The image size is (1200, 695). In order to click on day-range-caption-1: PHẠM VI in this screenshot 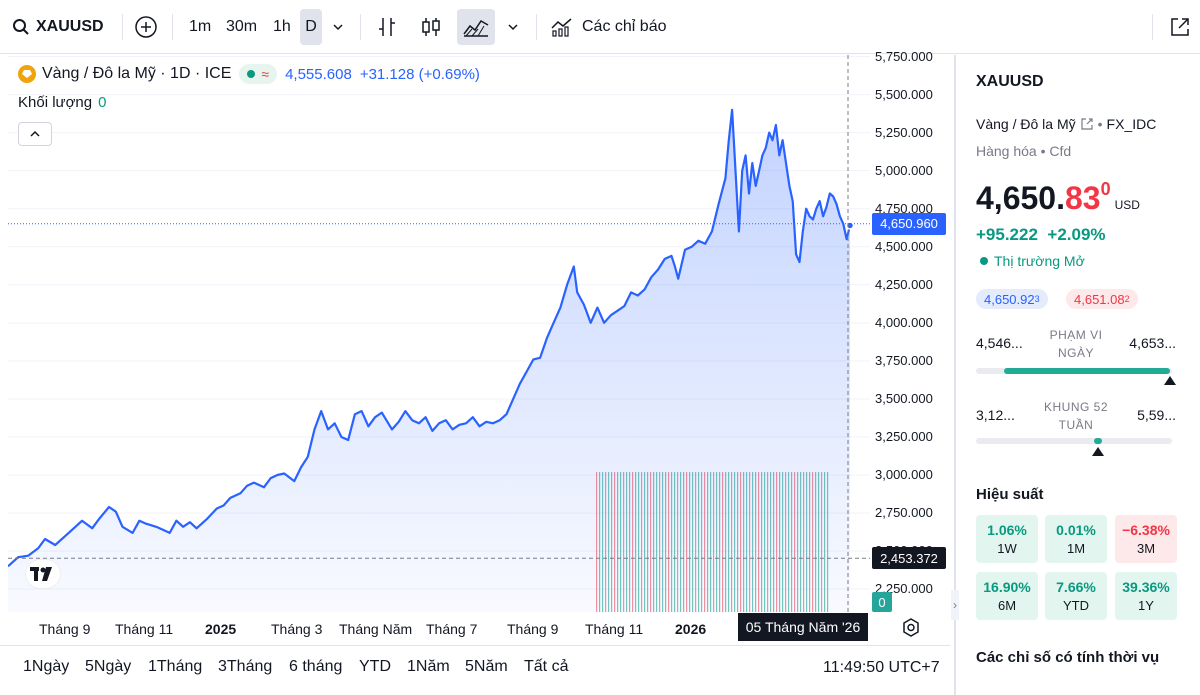, I will do `click(1076, 335)`.